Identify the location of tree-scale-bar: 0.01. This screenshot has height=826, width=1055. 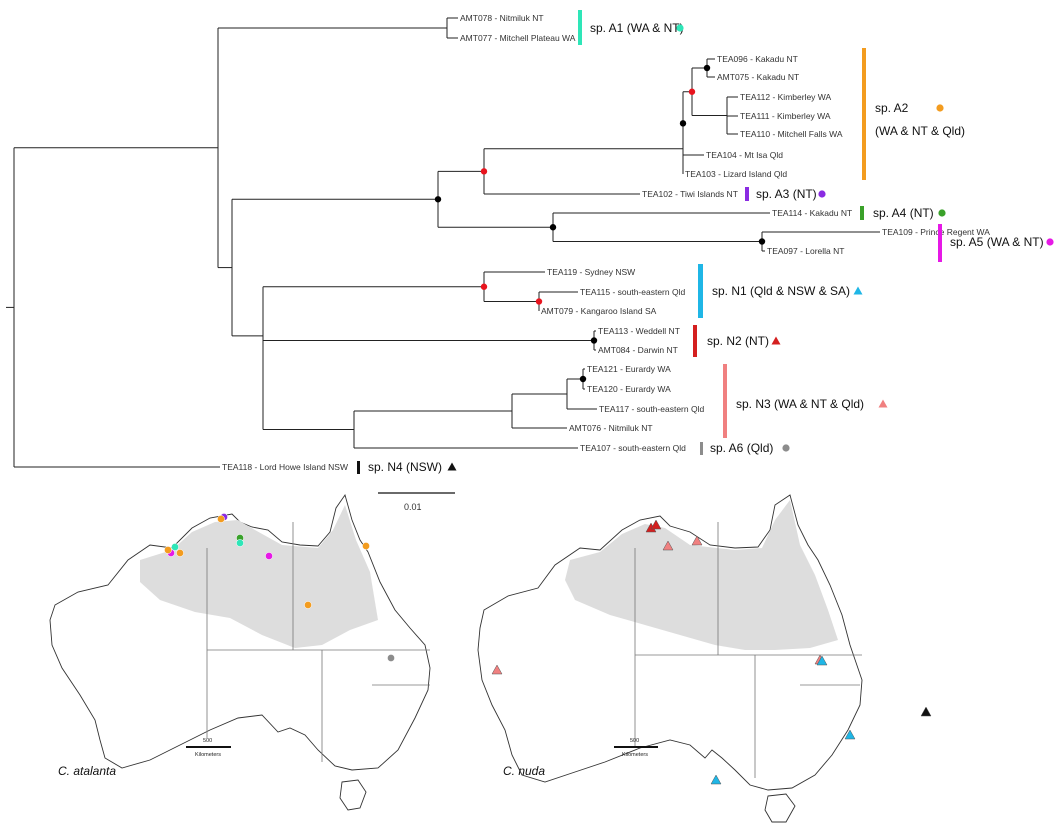
(416, 502).